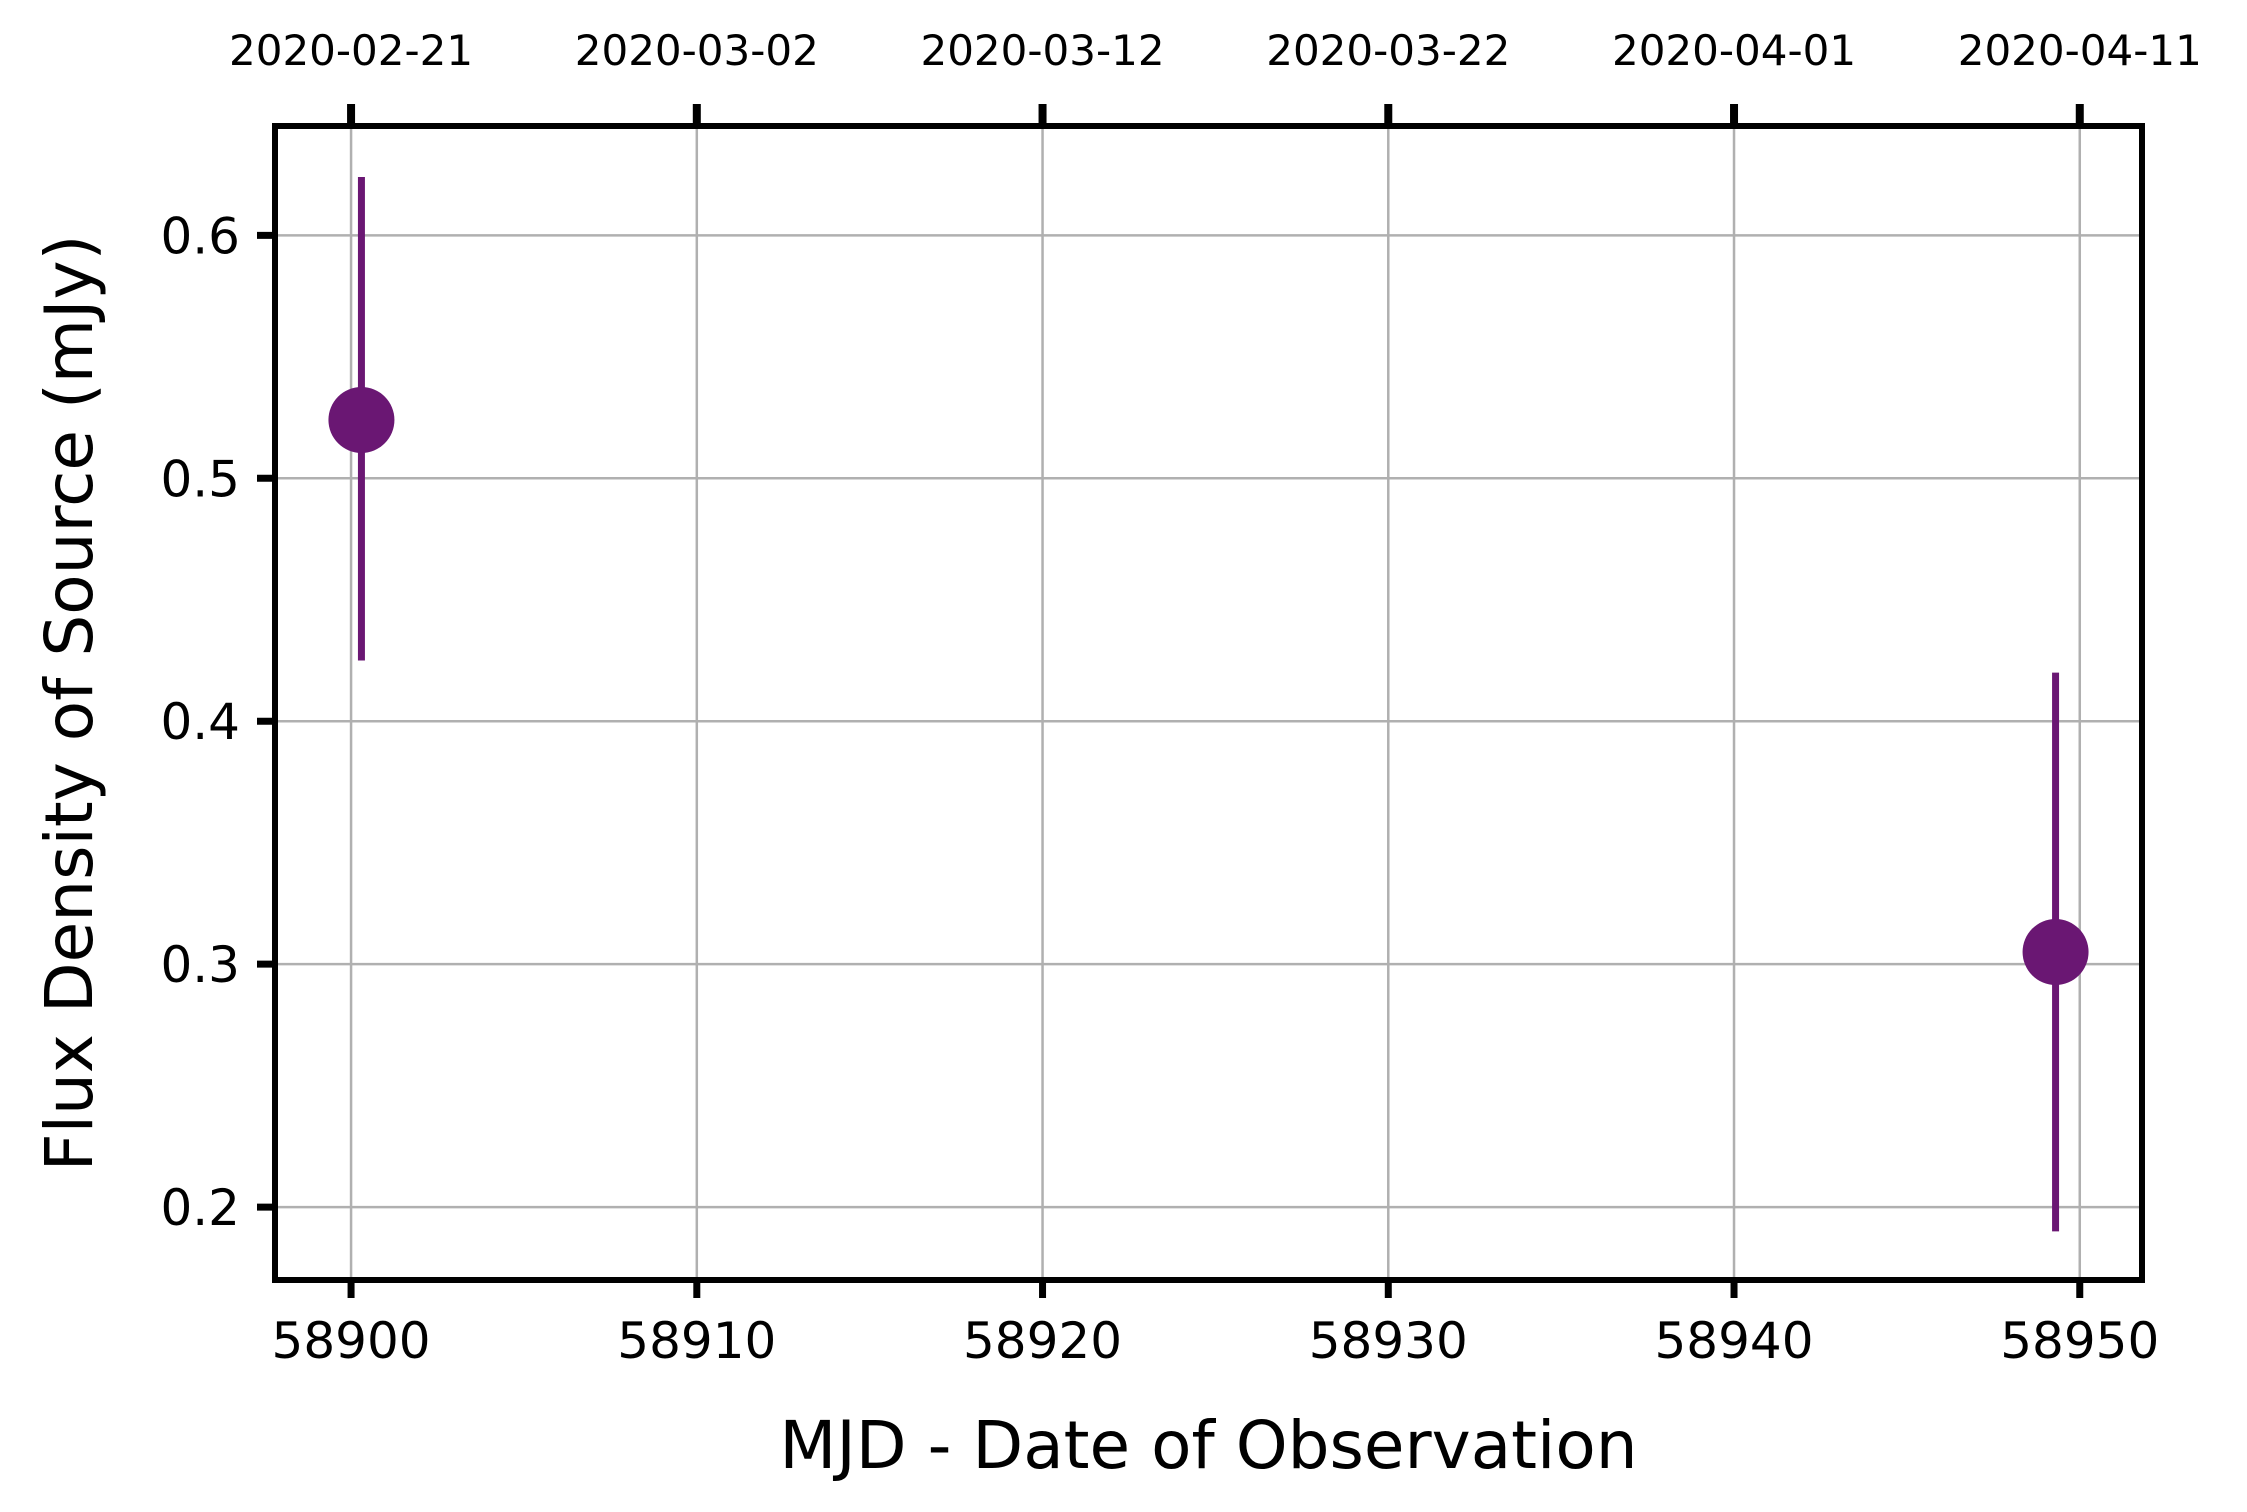 This screenshot has height=1512, width=2247. Describe the element at coordinates (200, 722) in the screenshot. I see `y-tick-label: 0.4` at that location.